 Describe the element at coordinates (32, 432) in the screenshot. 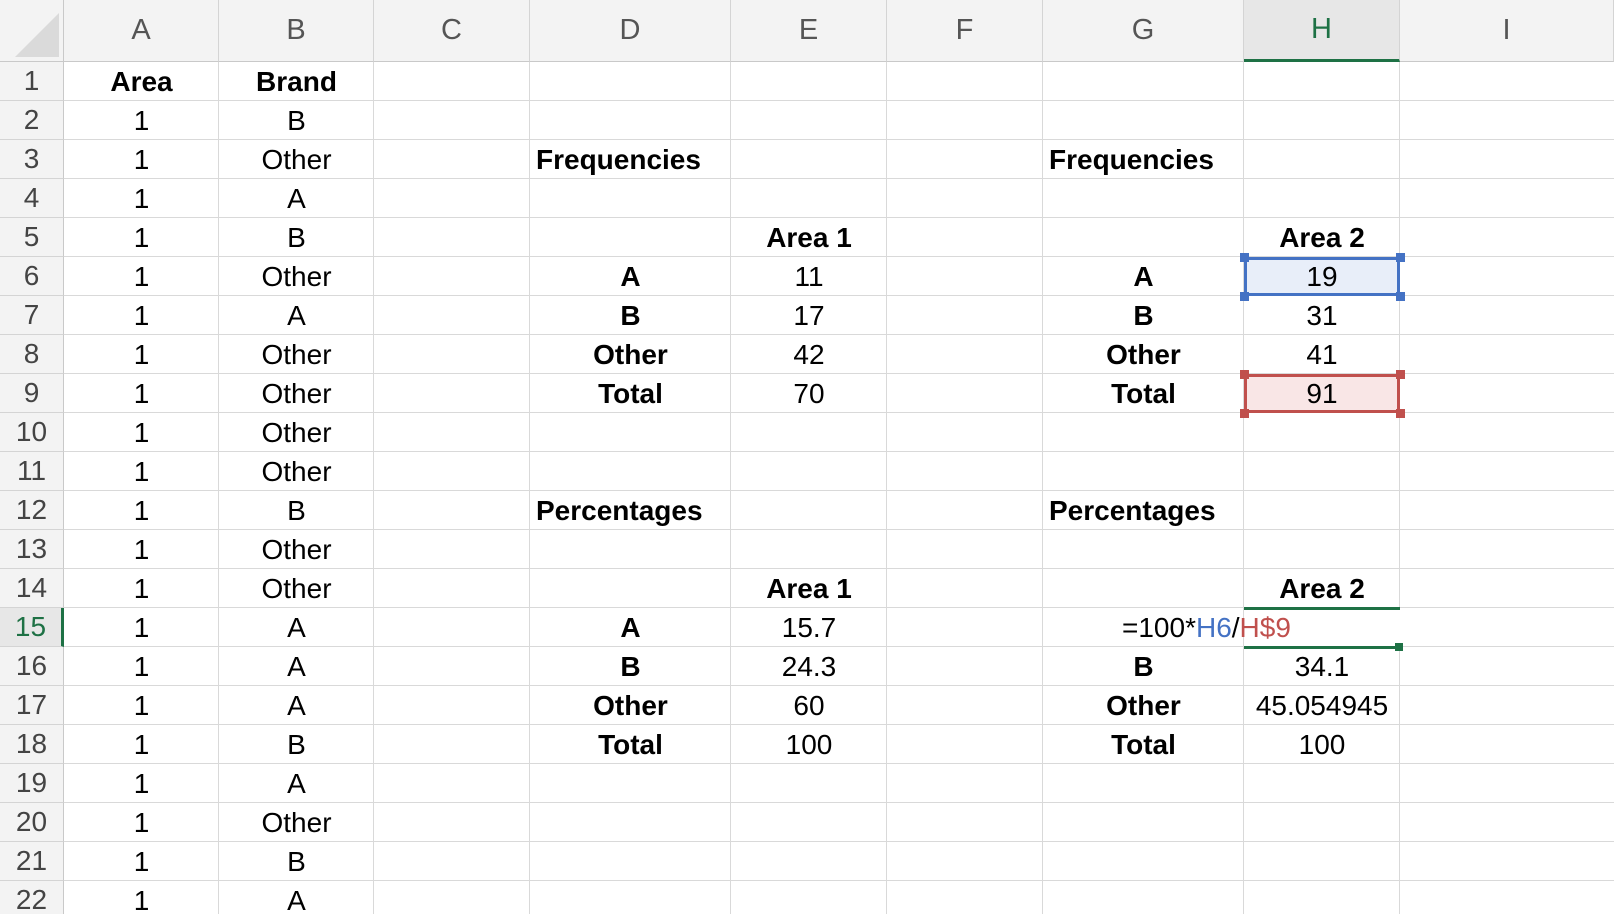

I see `row-header-10: 10` at that location.